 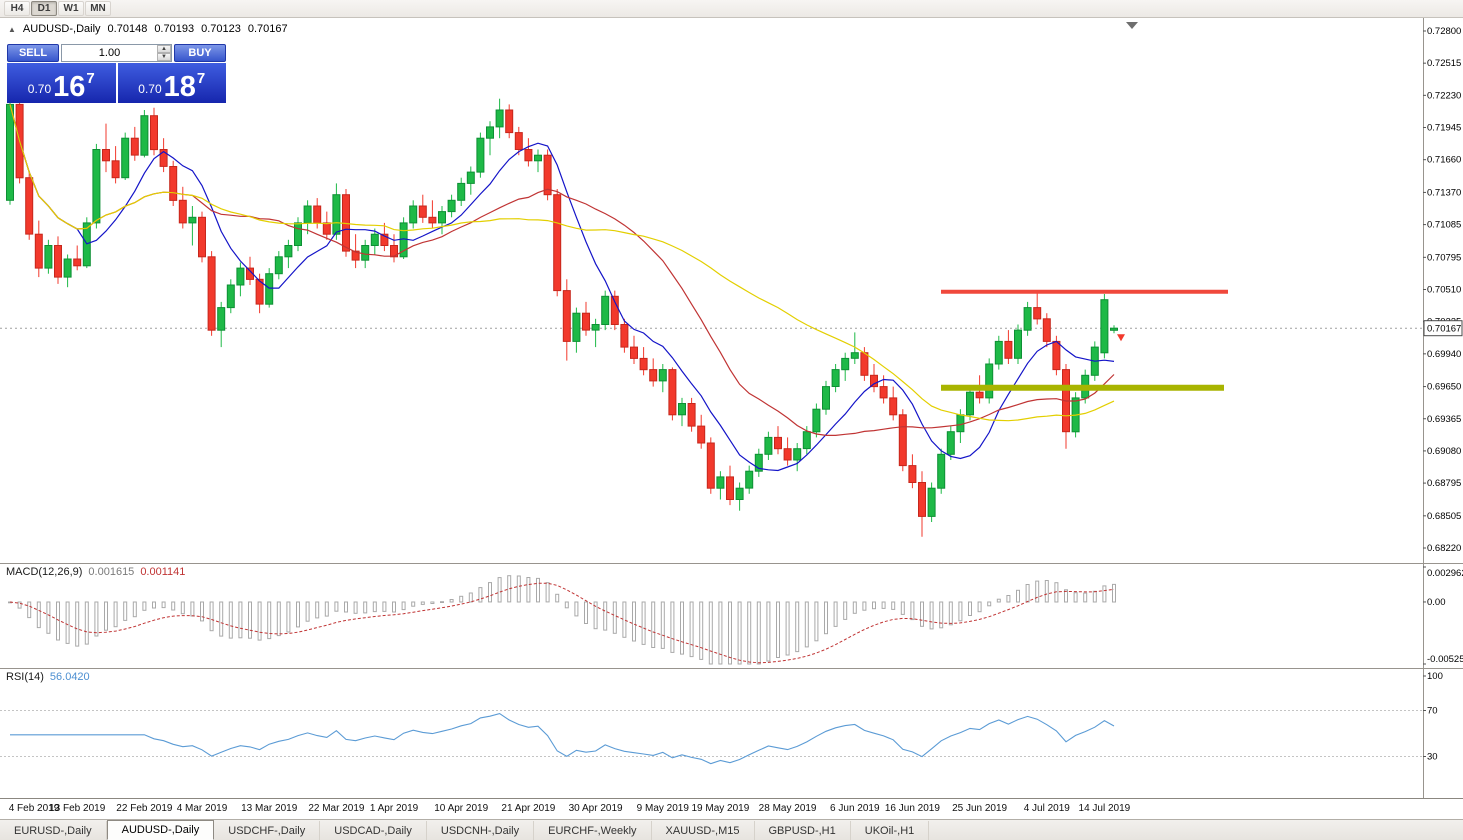 What do you see at coordinates (1444, 31) in the screenshot?
I see `axis-label: 0.72800` at bounding box center [1444, 31].